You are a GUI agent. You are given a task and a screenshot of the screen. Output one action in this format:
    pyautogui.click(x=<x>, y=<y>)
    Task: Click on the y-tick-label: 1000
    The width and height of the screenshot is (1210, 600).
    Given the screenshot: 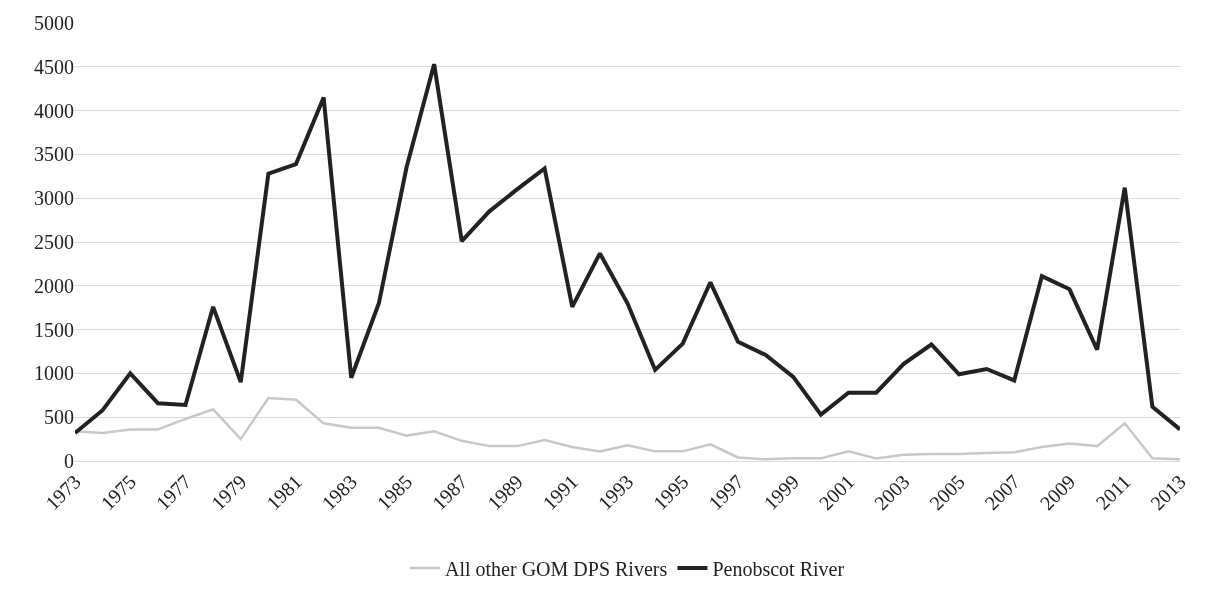 What is the action you would take?
    pyautogui.click(x=54, y=373)
    